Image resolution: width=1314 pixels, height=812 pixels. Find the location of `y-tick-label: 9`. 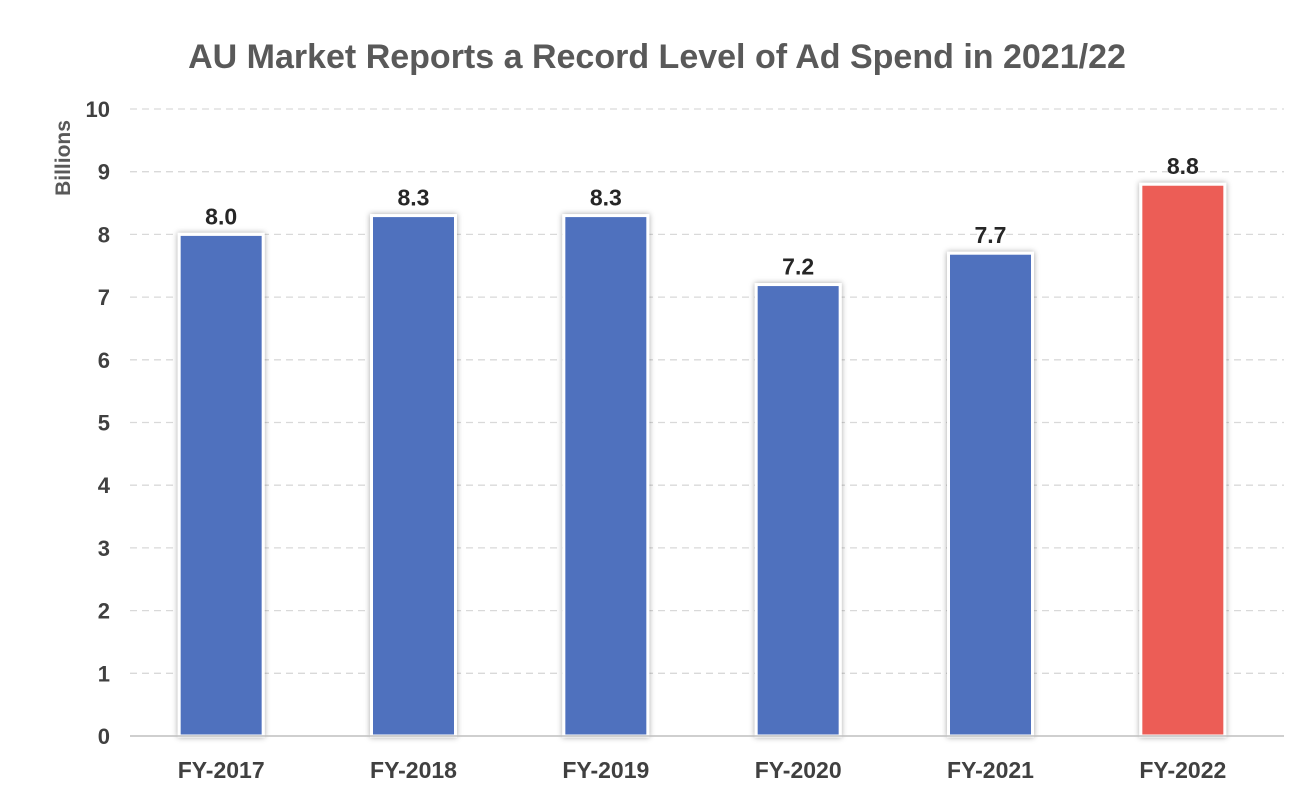

y-tick-label: 9 is located at coordinates (104, 172).